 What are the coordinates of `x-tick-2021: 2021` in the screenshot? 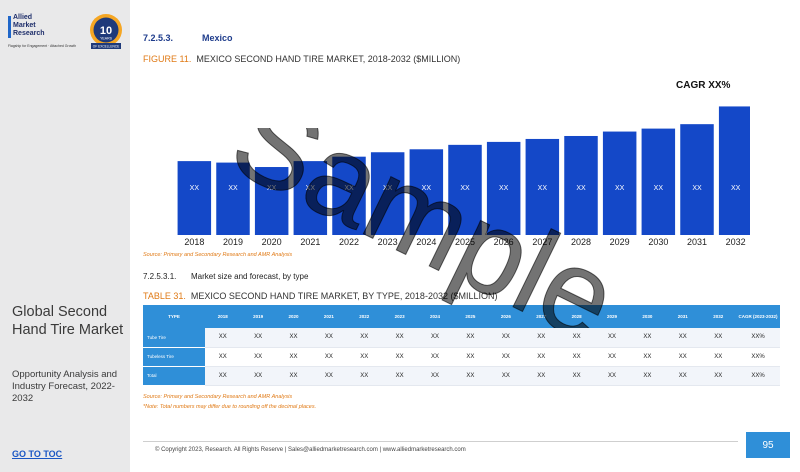 It's located at (310, 242).